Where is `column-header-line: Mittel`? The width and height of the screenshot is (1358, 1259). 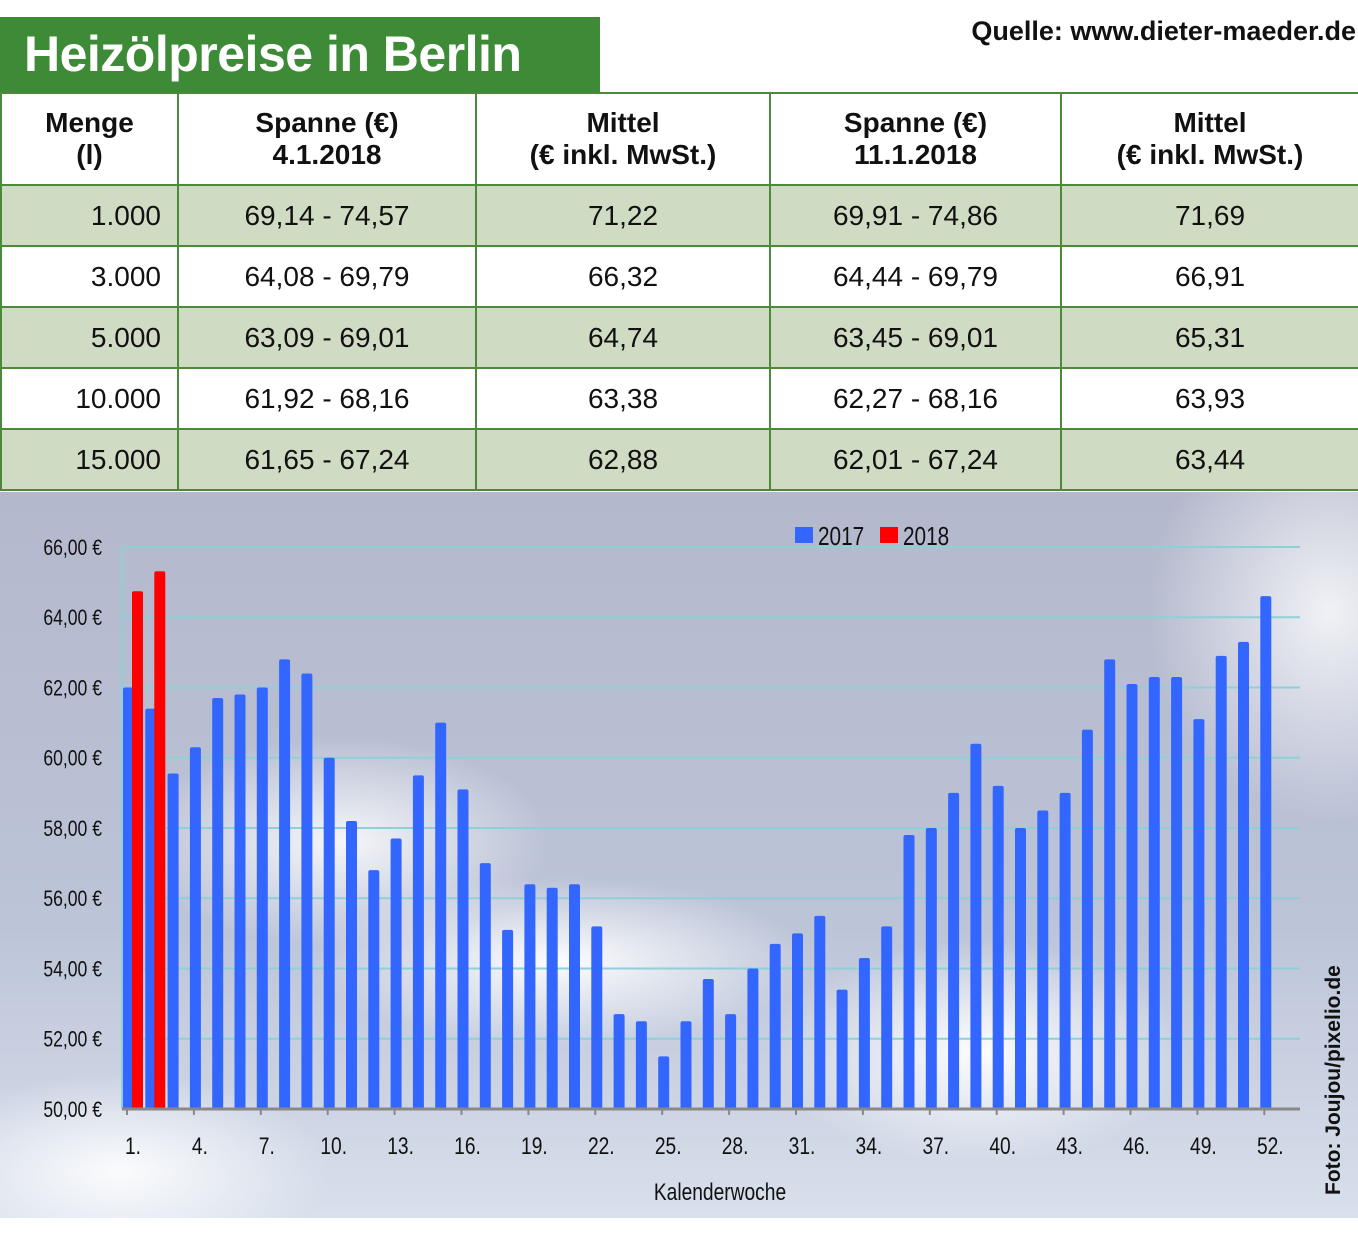 column-header-line: Mittel is located at coordinates (1210, 122).